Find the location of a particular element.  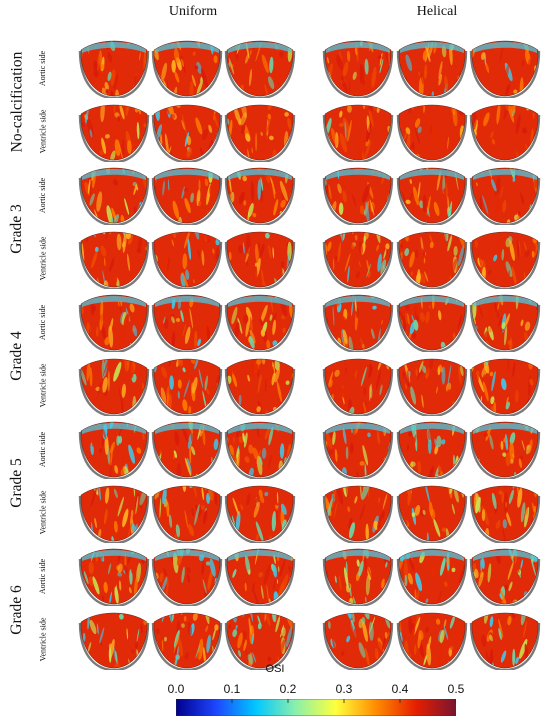

colorbar-tick-label: 0.4 is located at coordinates (400, 689).